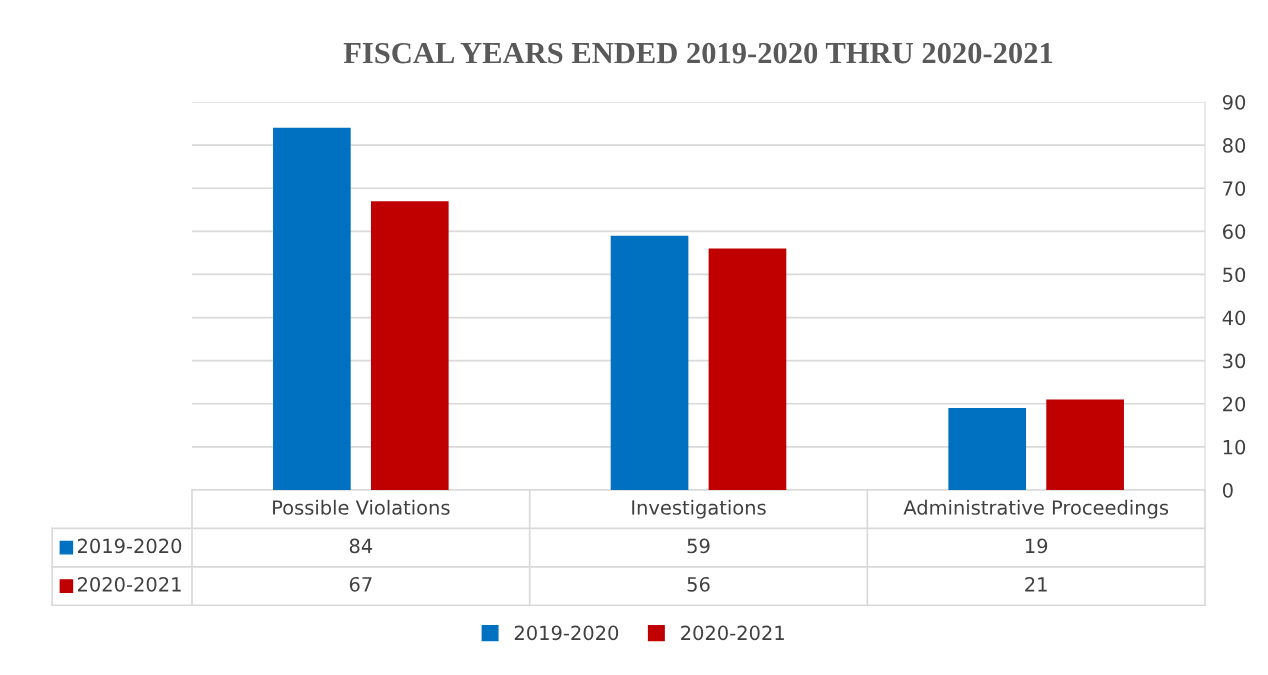 The image size is (1268, 675). I want to click on chart-title: FISCAL YEARS ENDED 2019-2020 THRU 2020-2021, so click(698, 53).